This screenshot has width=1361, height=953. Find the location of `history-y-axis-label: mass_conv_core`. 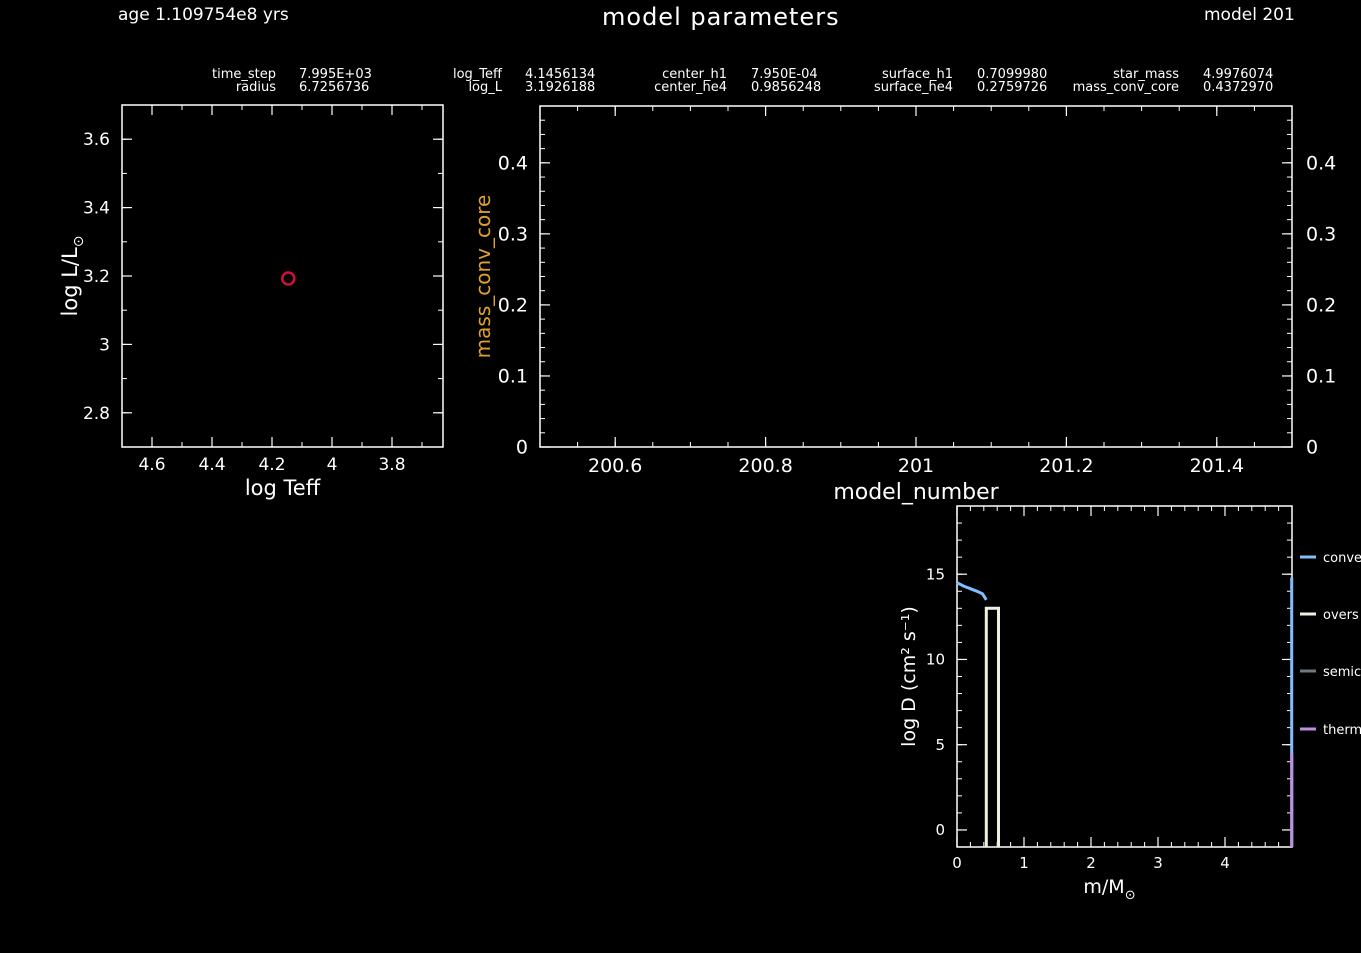

history-y-axis-label: mass_conv_core is located at coordinates (483, 277).